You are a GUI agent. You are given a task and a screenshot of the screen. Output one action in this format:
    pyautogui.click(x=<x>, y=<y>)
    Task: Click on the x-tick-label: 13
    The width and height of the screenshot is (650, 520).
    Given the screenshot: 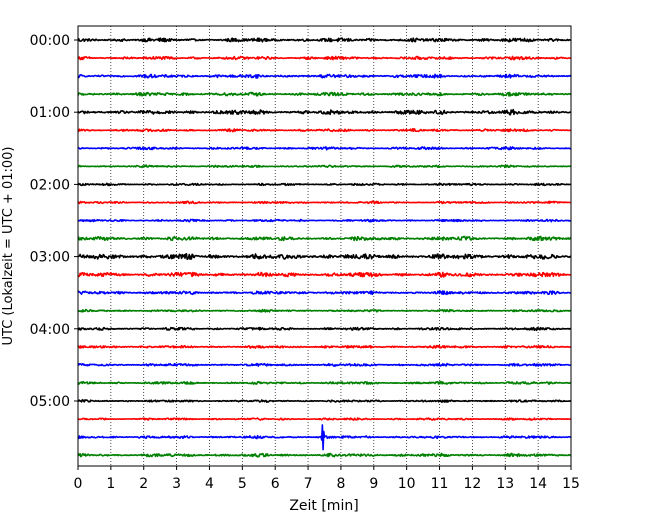 What is the action you would take?
    pyautogui.click(x=505, y=484)
    